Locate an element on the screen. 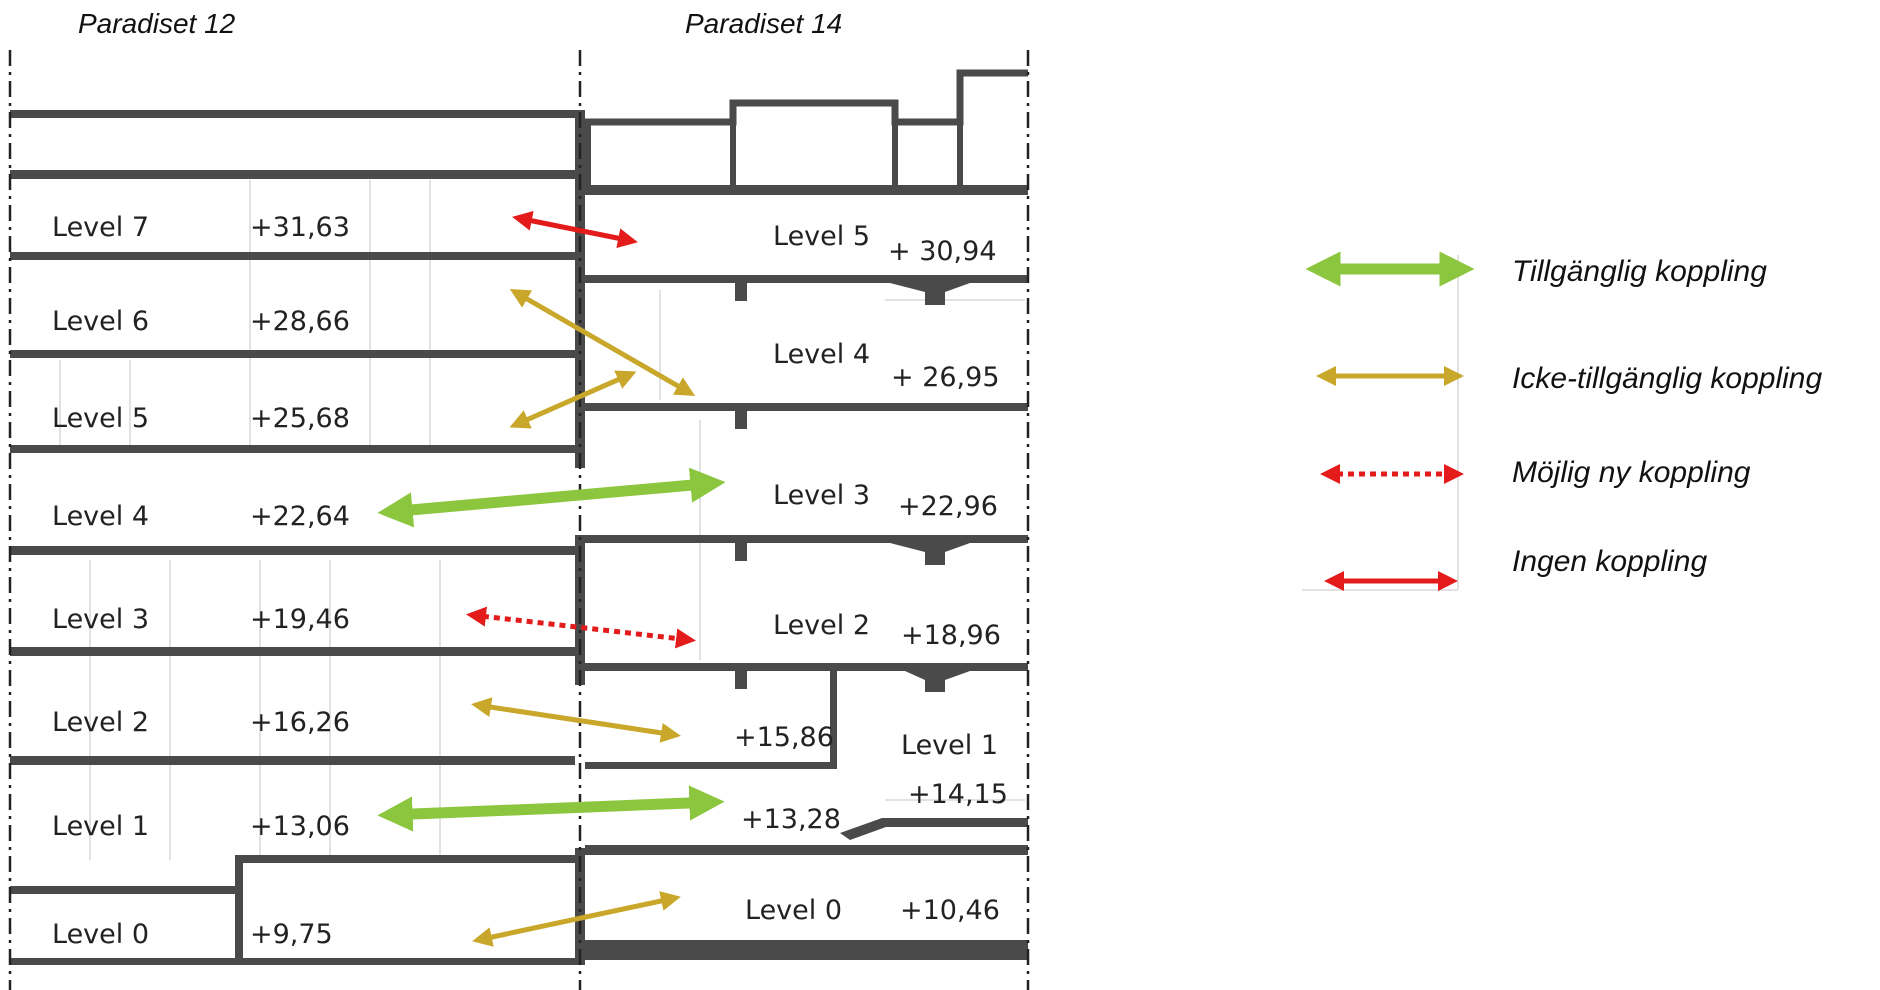 This screenshot has width=1880, height=990. level-elevation: +16,26 is located at coordinates (300, 722).